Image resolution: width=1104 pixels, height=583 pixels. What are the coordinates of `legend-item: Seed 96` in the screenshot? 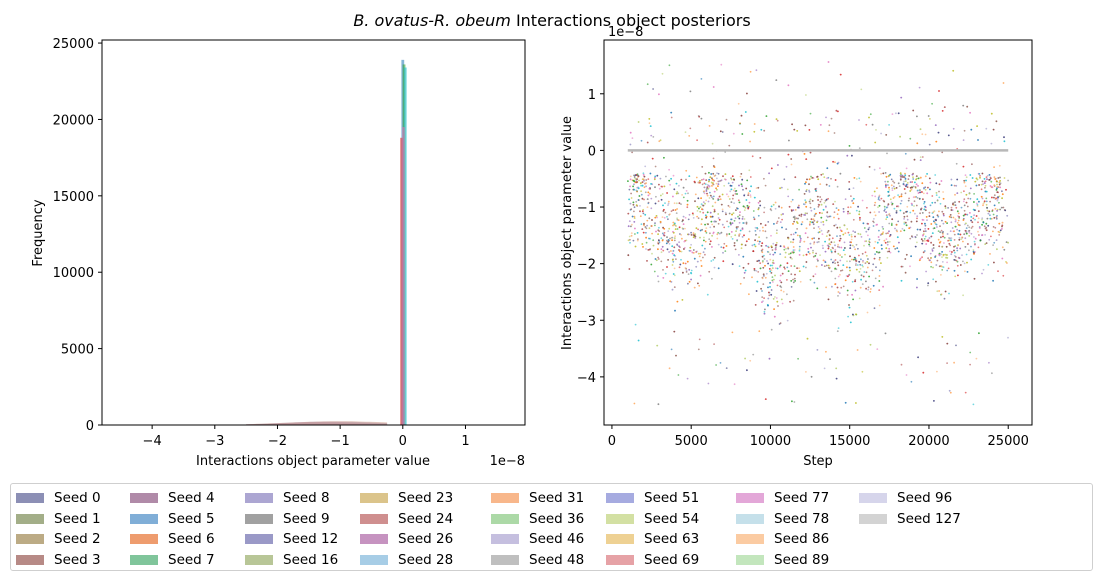 It's located at (905, 498).